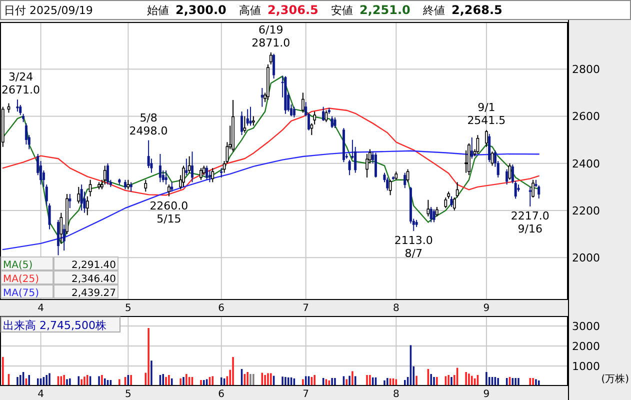 The image size is (631, 400). What do you see at coordinates (586, 211) in the screenshot?
I see `y-tick-label: 2200` at bounding box center [586, 211].